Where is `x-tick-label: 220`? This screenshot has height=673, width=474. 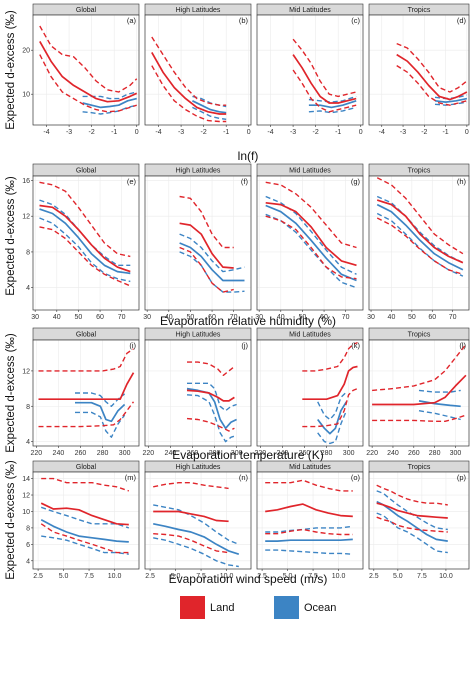
x-tick-label: 220 is located at coordinates (260, 453).